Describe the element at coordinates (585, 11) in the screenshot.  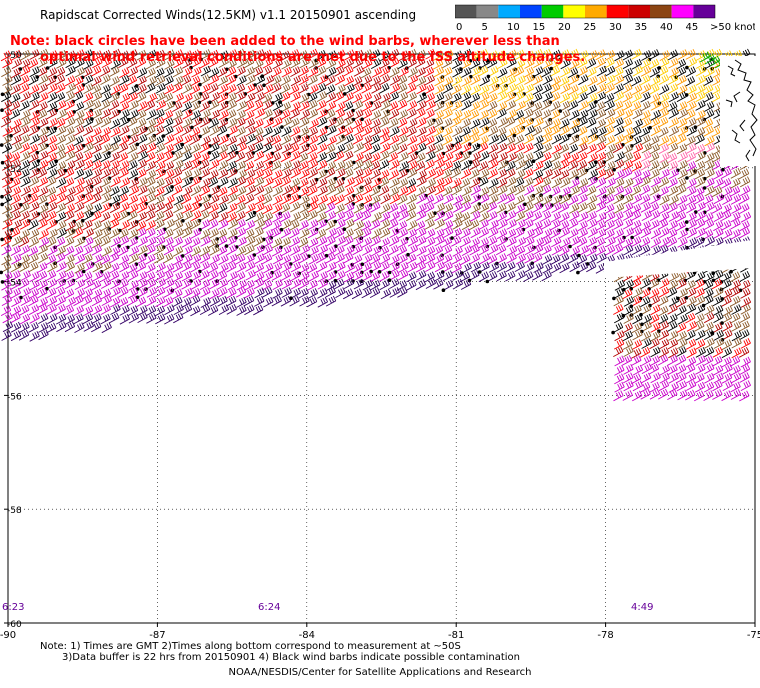
I see `color-legend-swatches` at that location.